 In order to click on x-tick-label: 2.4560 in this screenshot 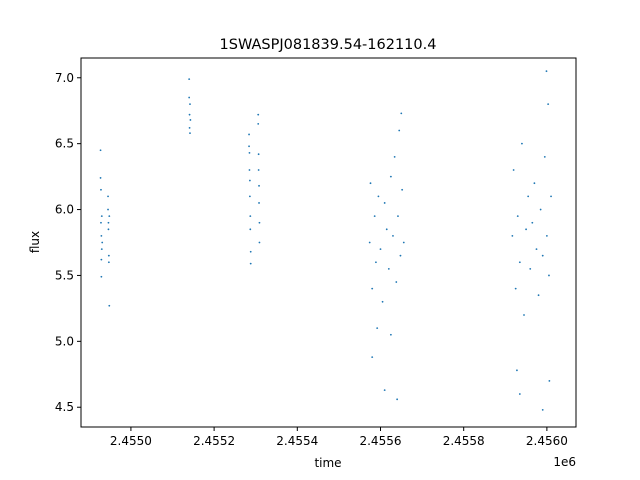, I will do `click(547, 441)`.